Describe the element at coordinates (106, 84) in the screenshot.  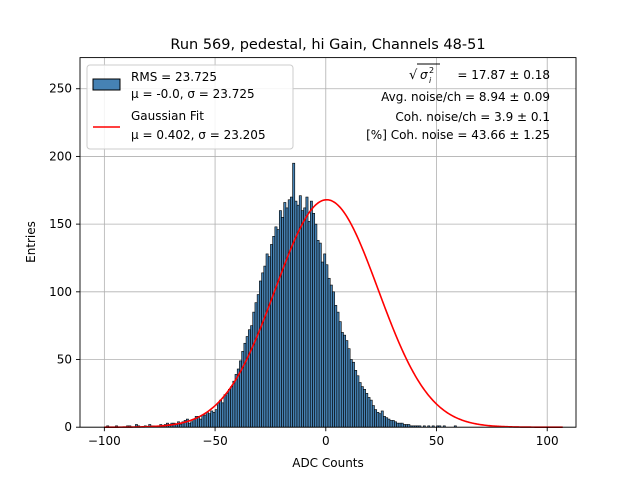
I see `legend-histogram-swatch` at that location.